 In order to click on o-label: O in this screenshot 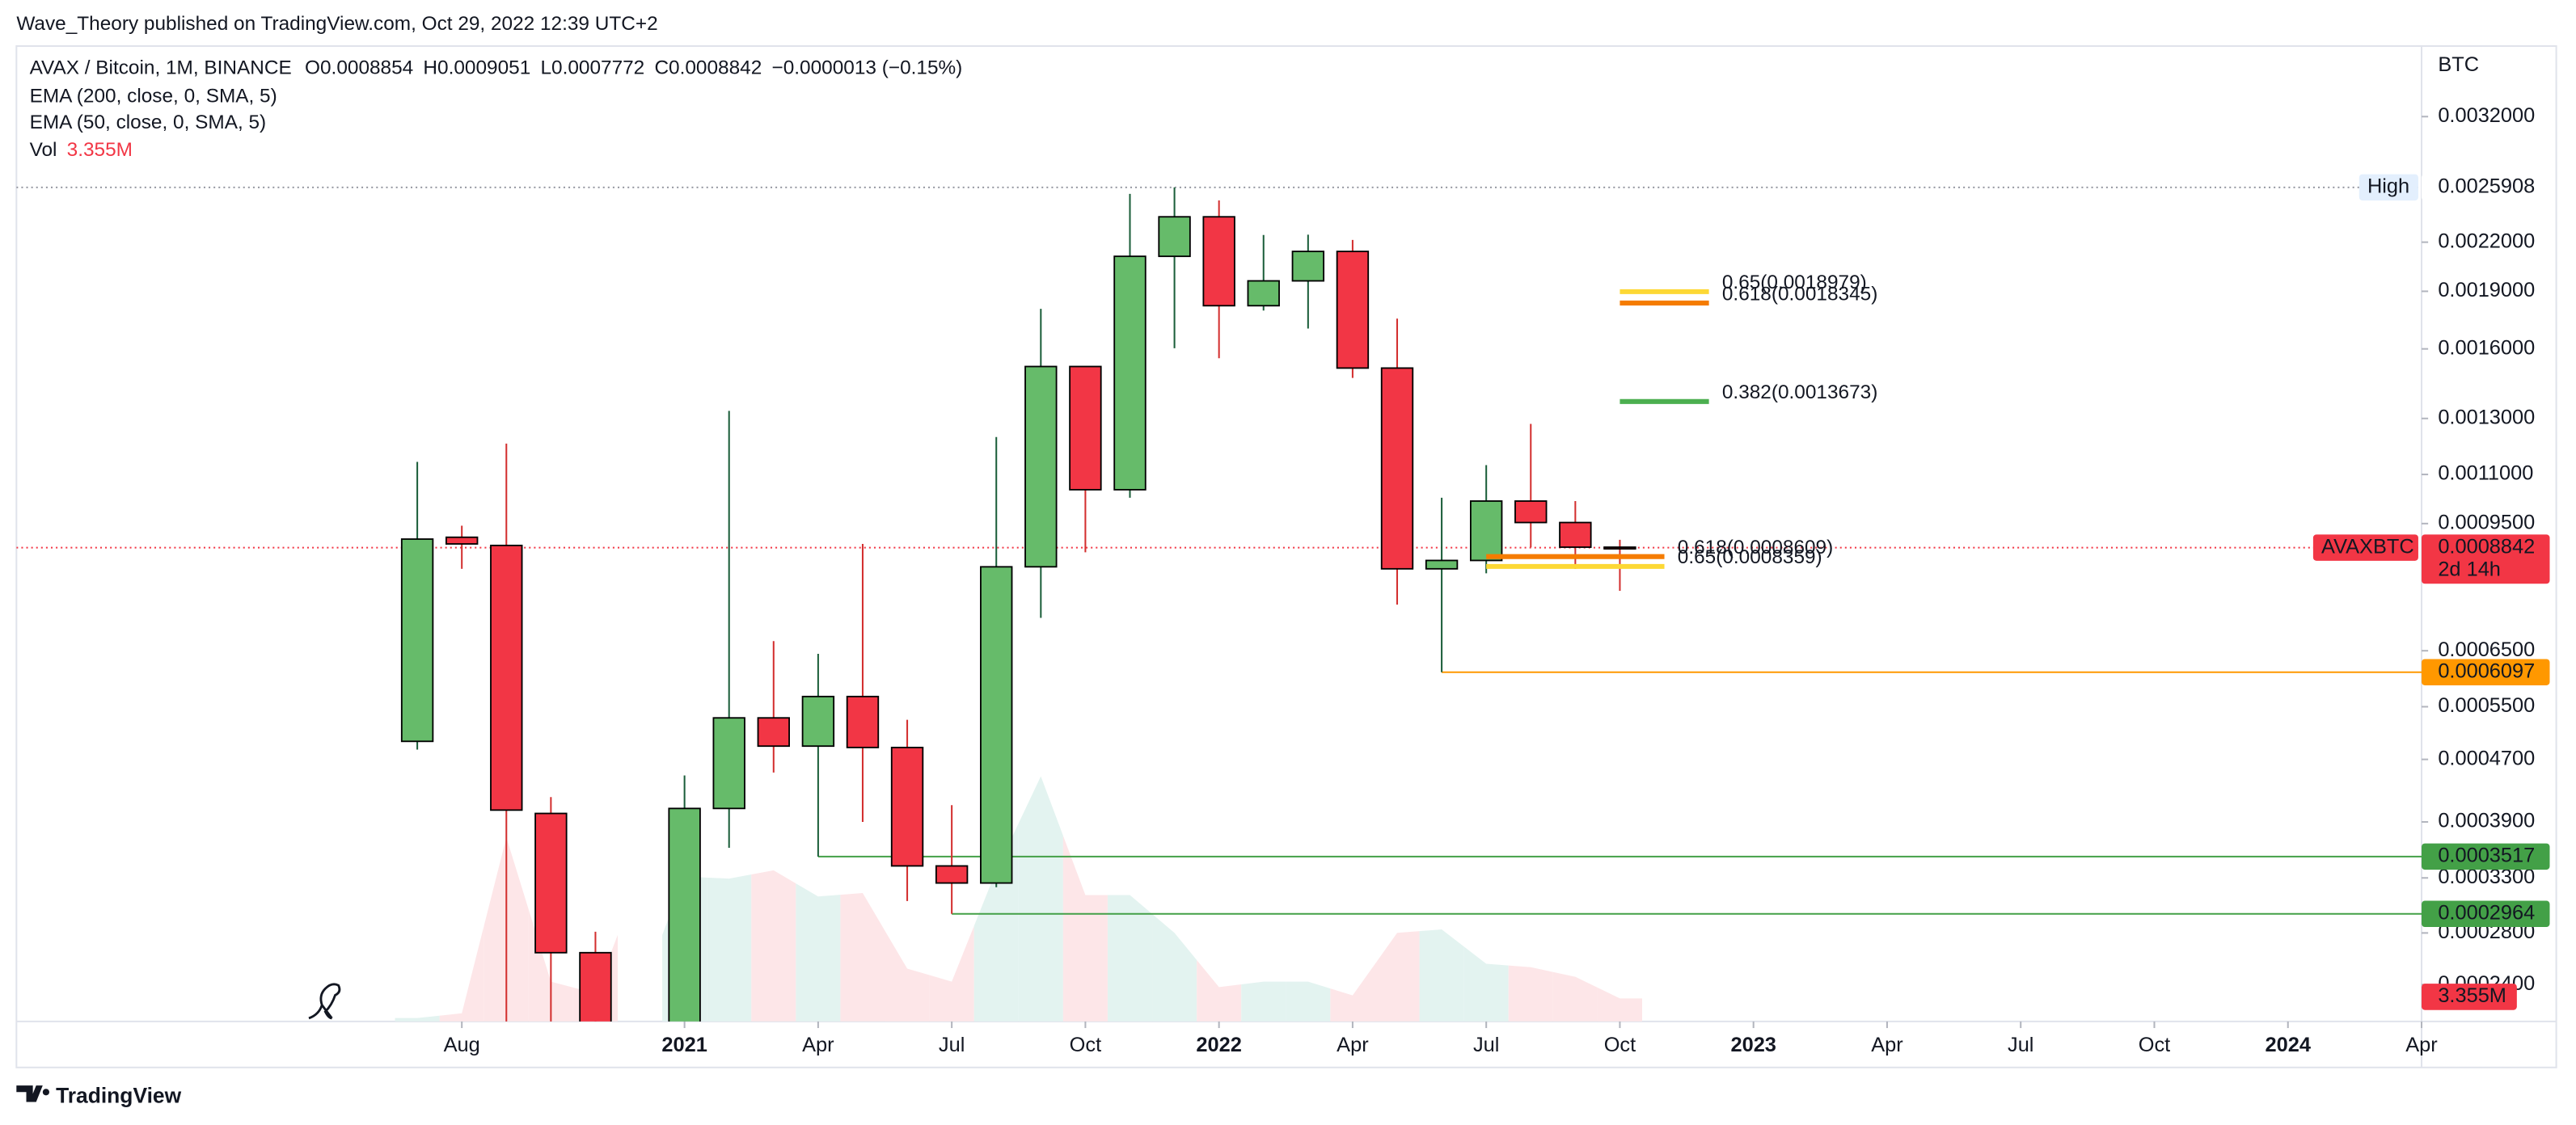, I will do `click(312, 68)`.